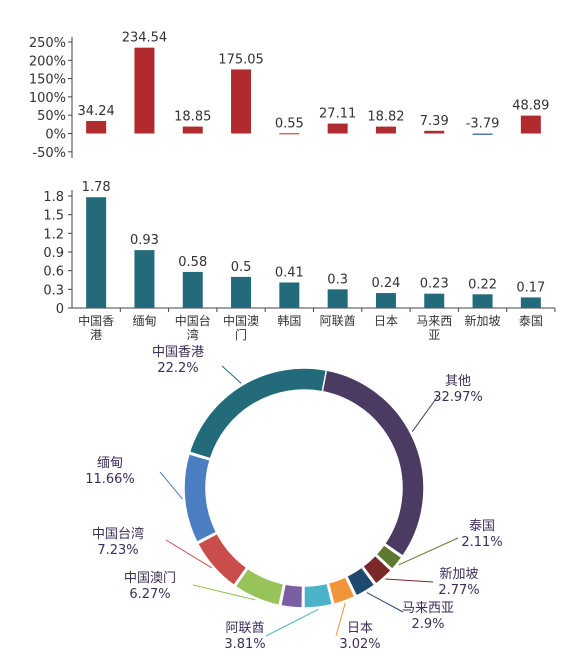 Image resolution: width=572 pixels, height=658 pixels. I want to click on slice-percent: 3.02%, so click(359, 644).